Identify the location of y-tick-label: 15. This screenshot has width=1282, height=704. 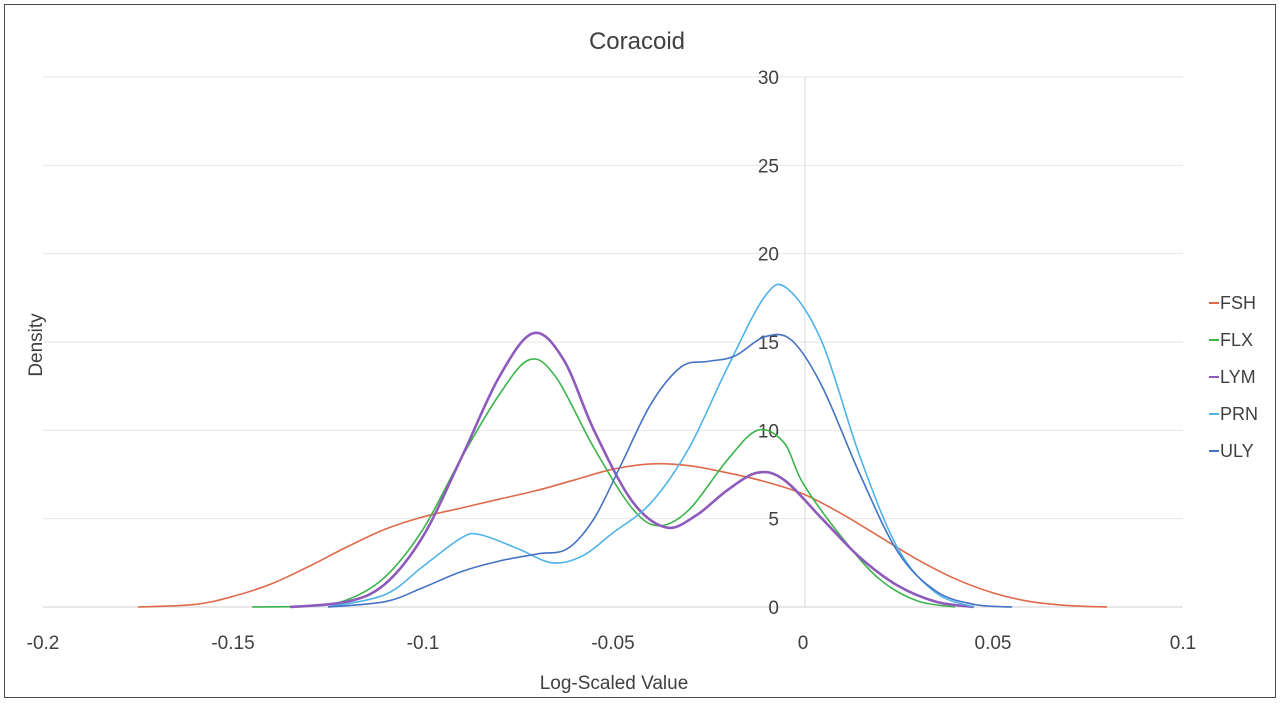
(768, 343).